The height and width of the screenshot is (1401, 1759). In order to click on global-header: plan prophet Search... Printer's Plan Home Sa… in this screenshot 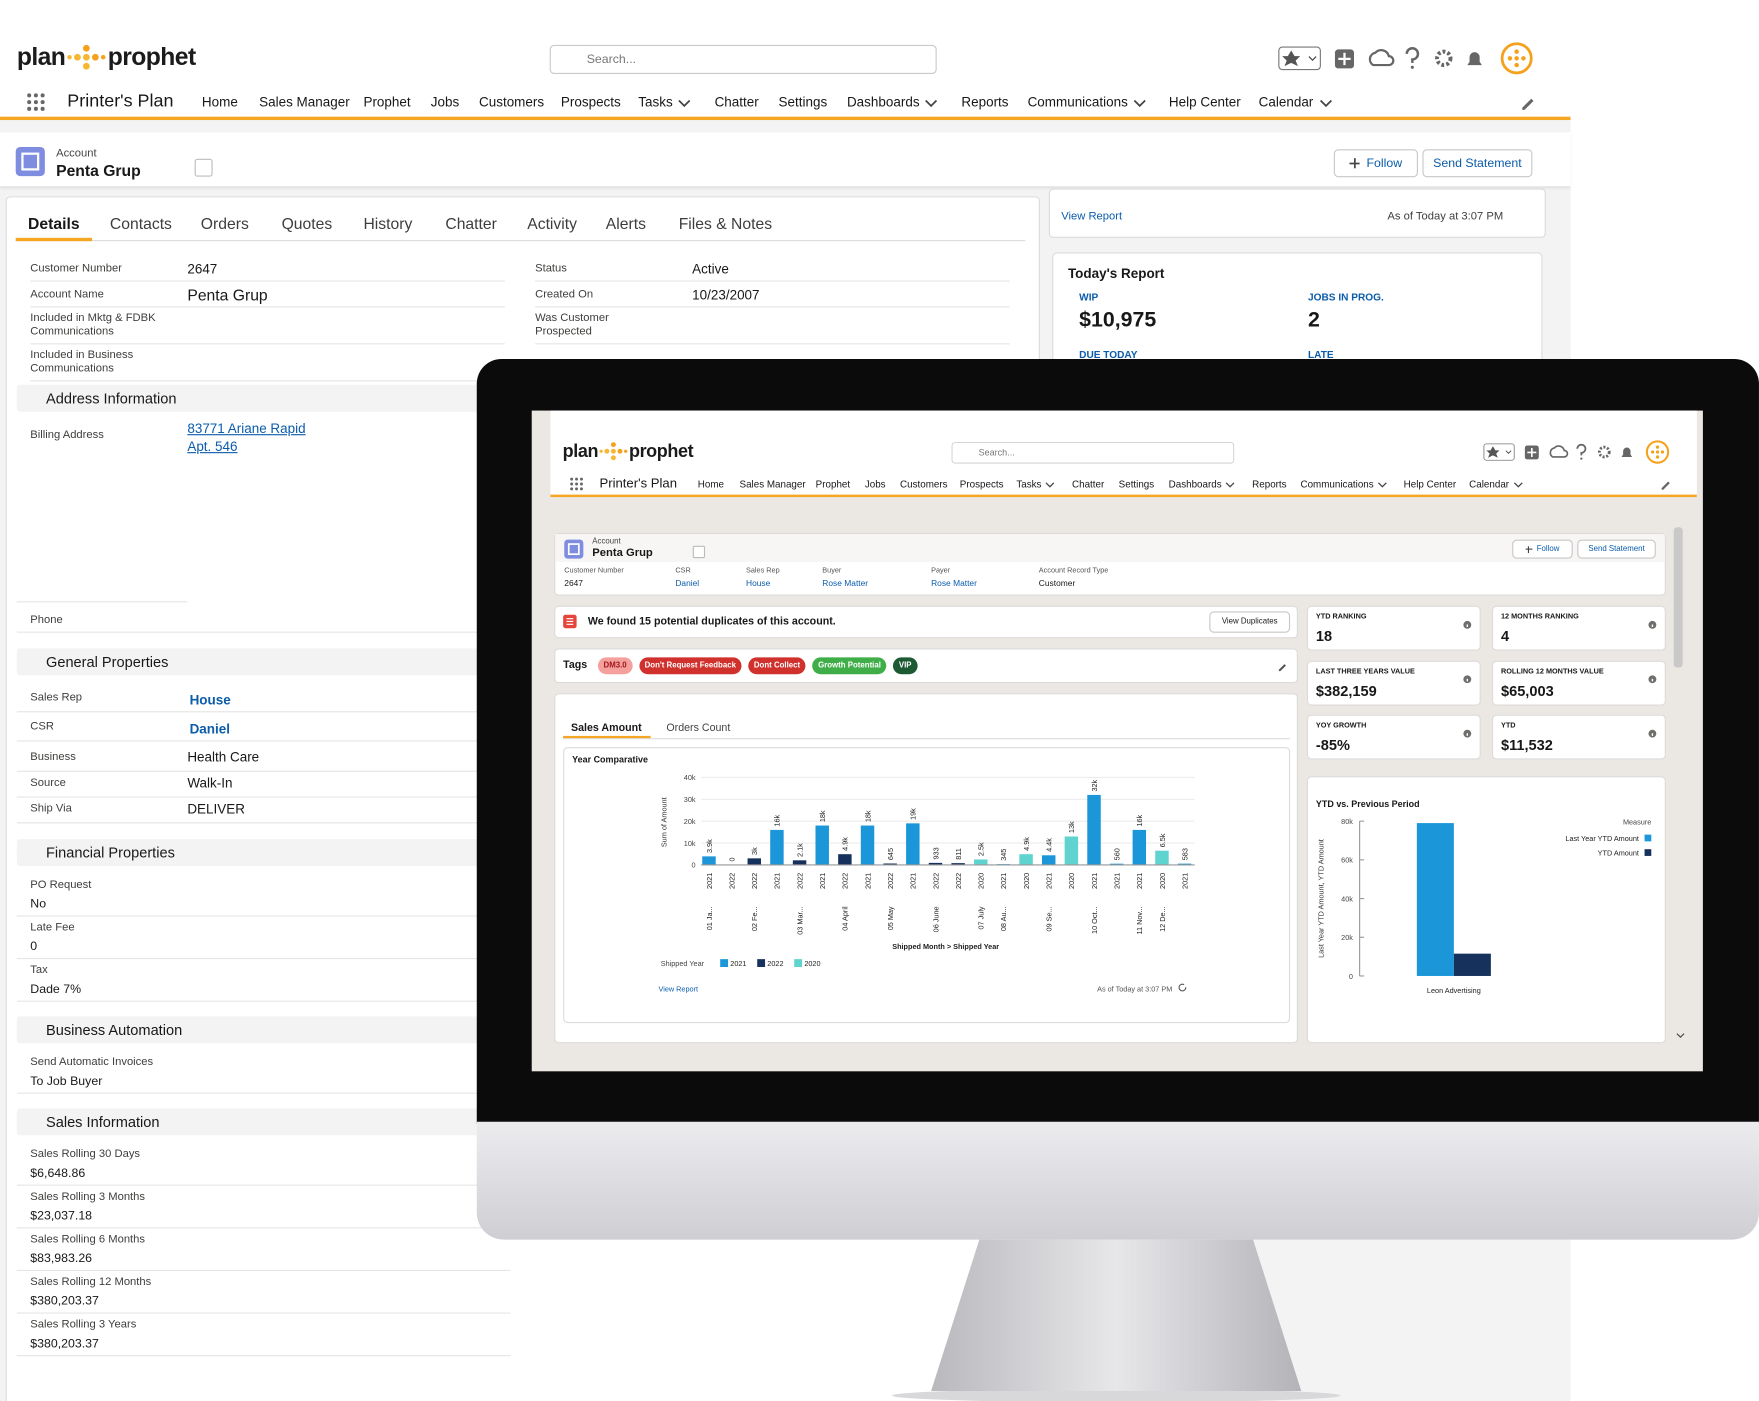, I will do `click(785, 60)`.